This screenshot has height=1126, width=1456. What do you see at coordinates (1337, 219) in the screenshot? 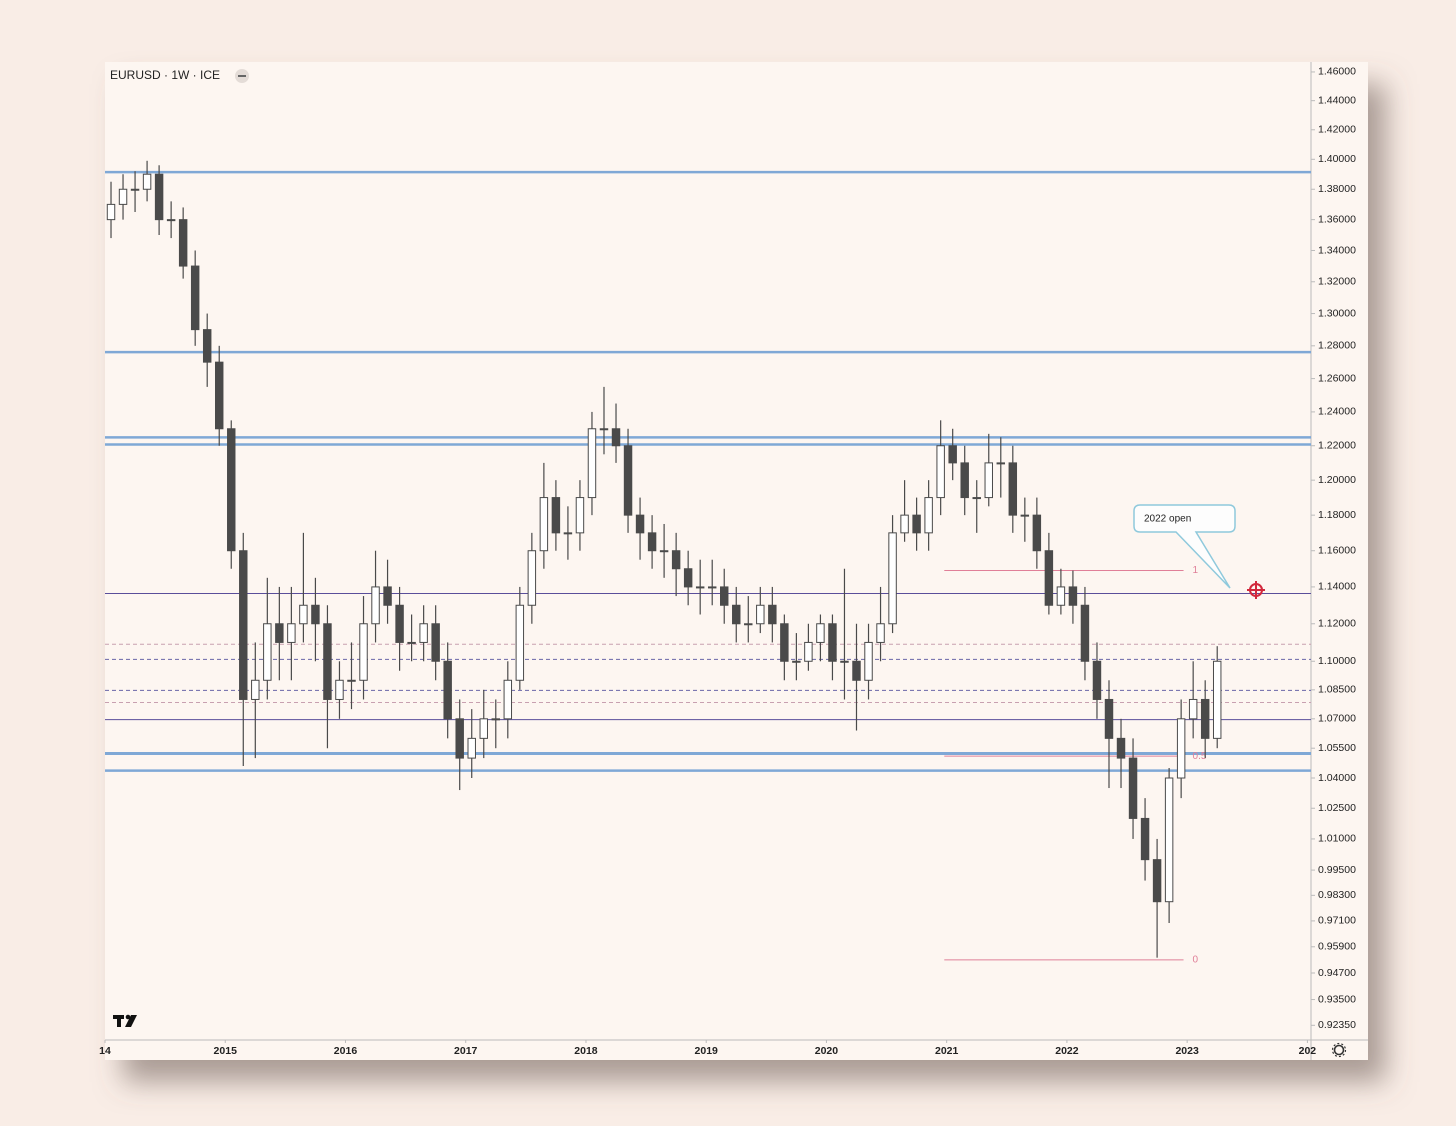
I see `y-tick-label: 1.36000` at bounding box center [1337, 219].